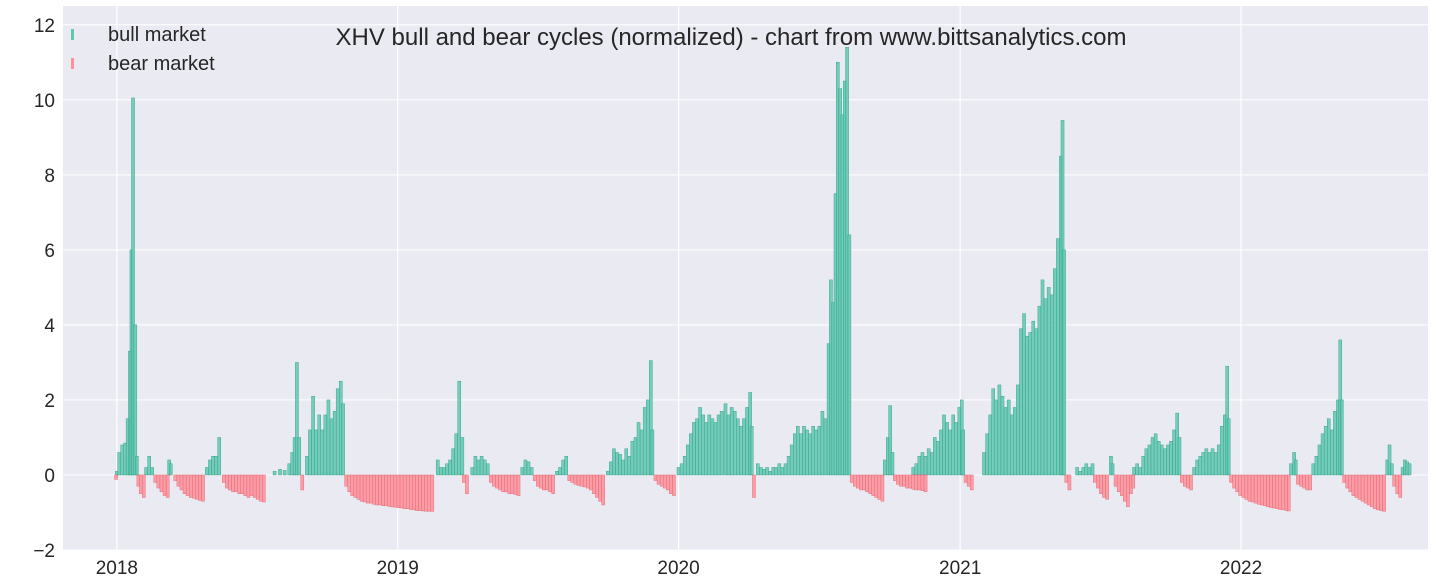  I want to click on y-tick-label: 12, so click(44, 26).